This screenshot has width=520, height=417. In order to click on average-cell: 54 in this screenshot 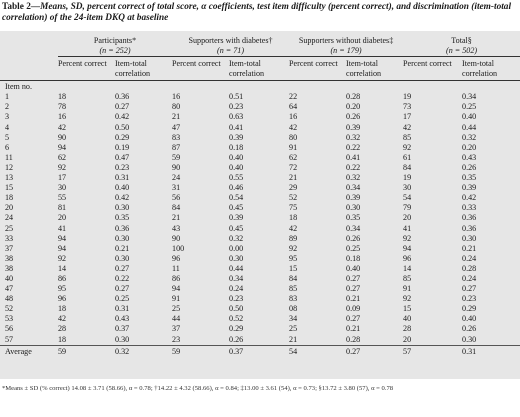, I will do `click(318, 350)`.